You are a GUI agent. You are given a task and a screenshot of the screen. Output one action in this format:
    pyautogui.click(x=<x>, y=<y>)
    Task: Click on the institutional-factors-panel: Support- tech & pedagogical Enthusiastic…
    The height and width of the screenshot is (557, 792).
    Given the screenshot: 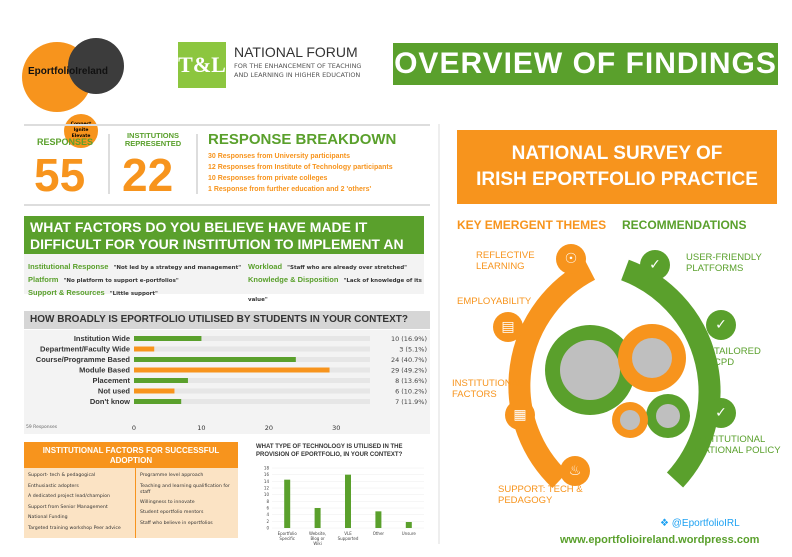 What is the action you would take?
    pyautogui.click(x=131, y=503)
    